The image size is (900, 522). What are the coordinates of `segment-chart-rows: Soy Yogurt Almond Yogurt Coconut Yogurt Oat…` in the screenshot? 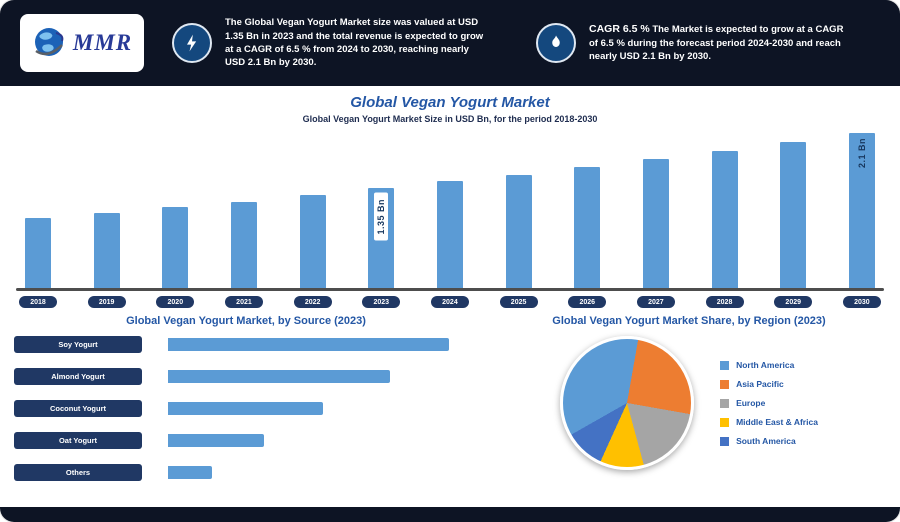 It's located at (246, 408).